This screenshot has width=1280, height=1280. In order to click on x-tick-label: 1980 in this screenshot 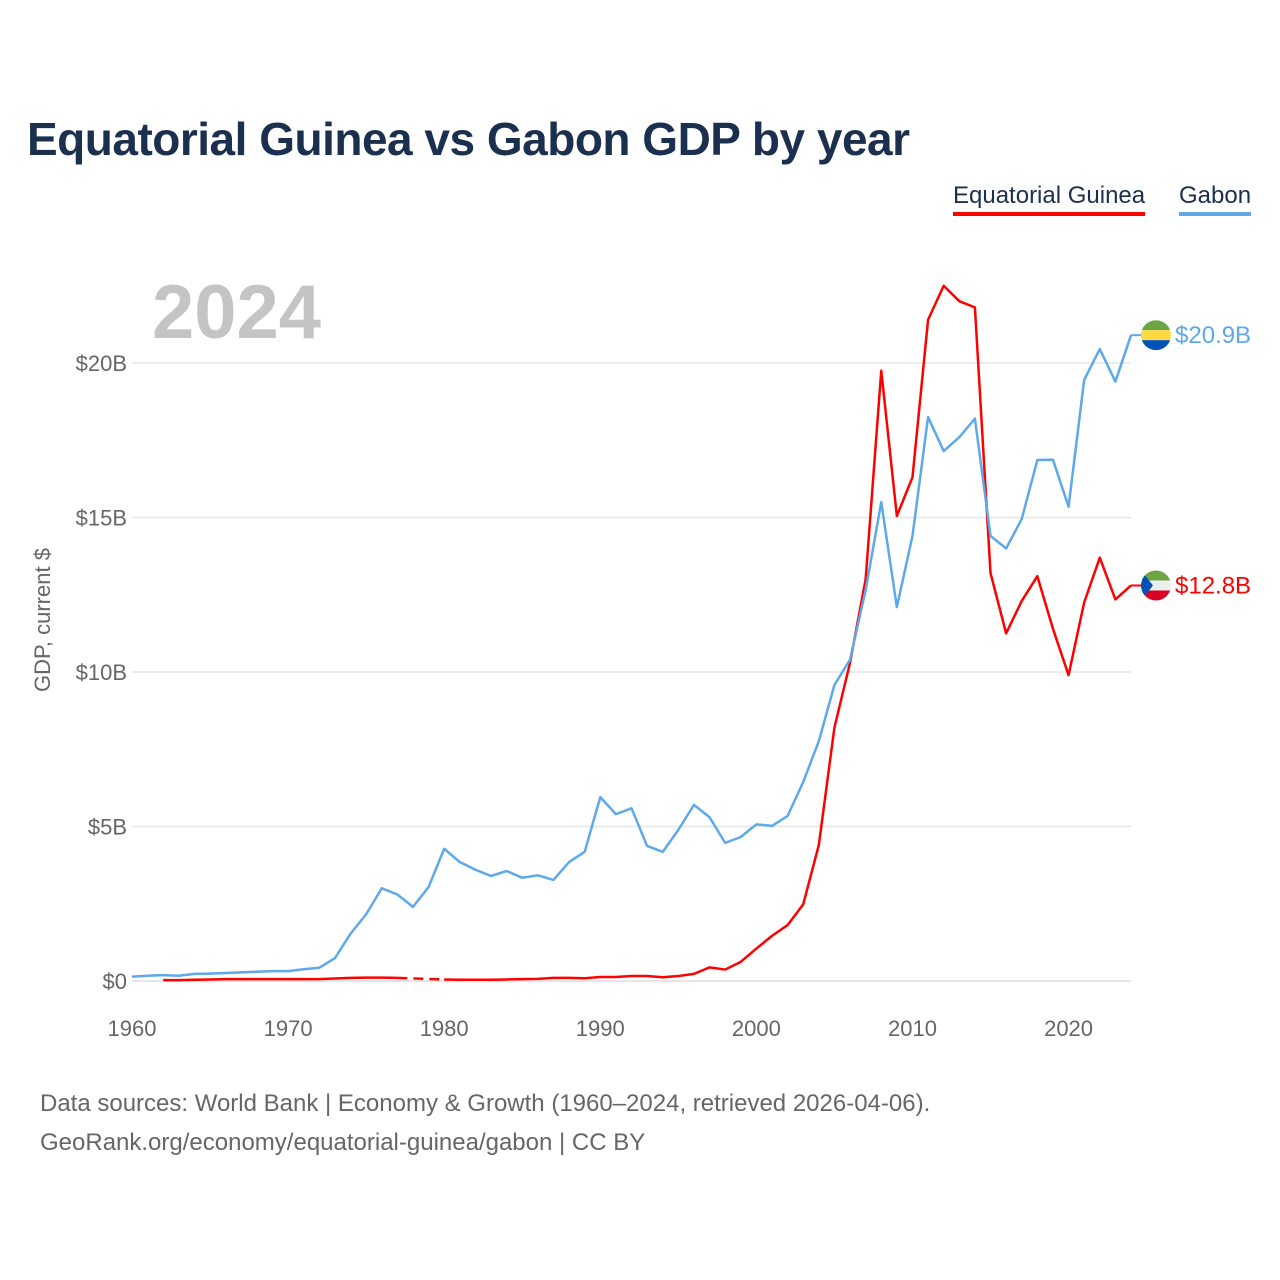, I will do `click(444, 1028)`.